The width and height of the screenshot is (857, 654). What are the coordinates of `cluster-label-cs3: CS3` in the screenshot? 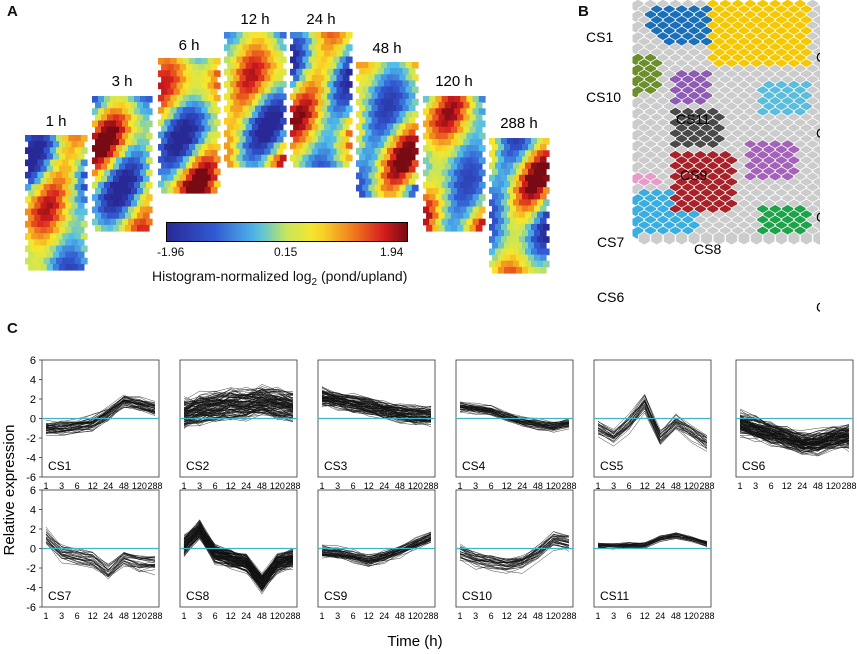 It's located at (818, 133).